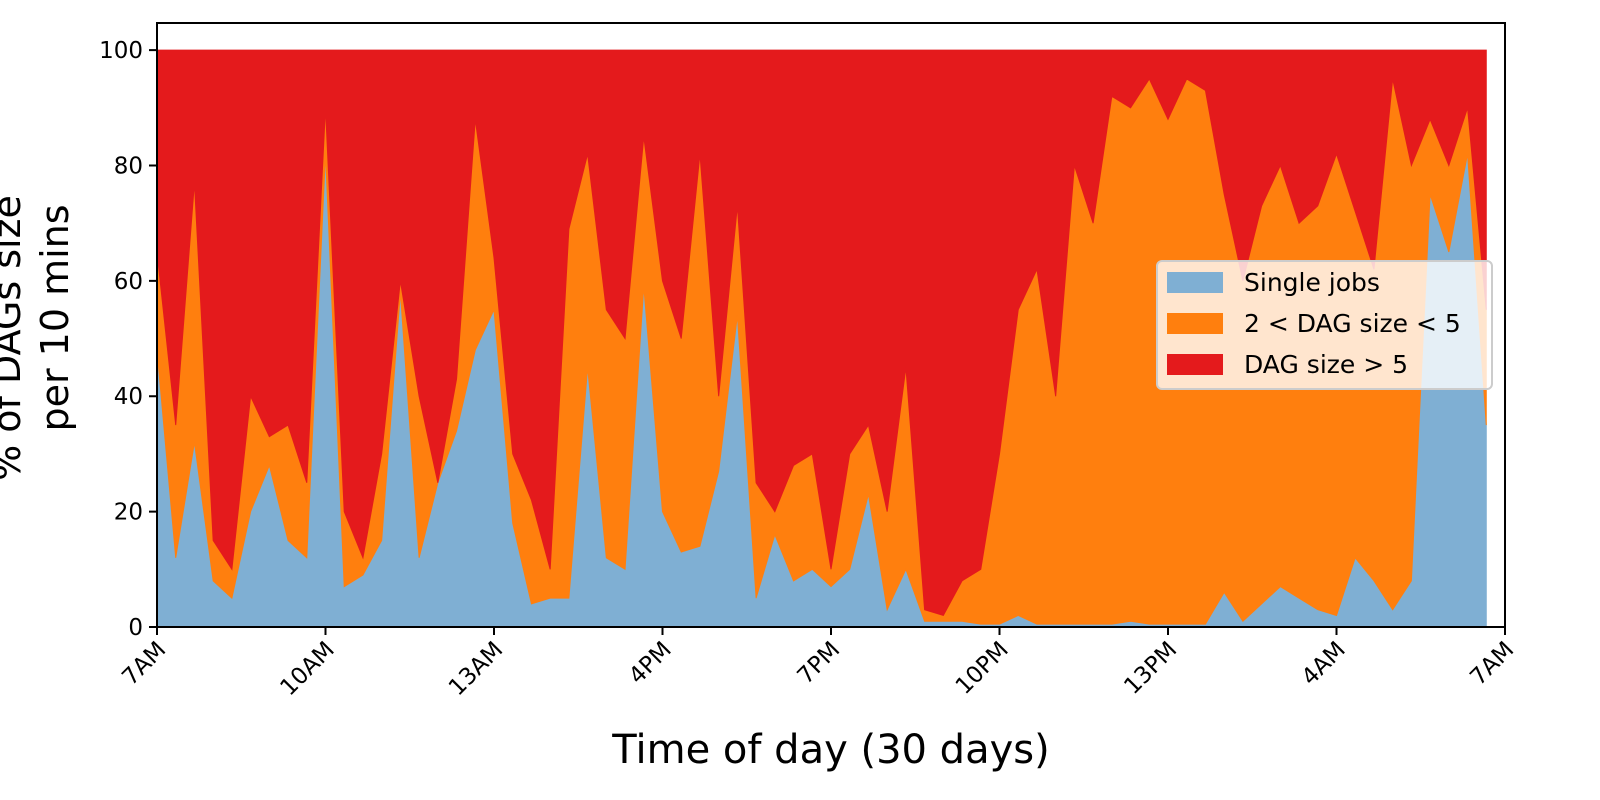 The width and height of the screenshot is (1600, 800). I want to click on x-axis-label: Time of day (30 days), so click(830, 750).